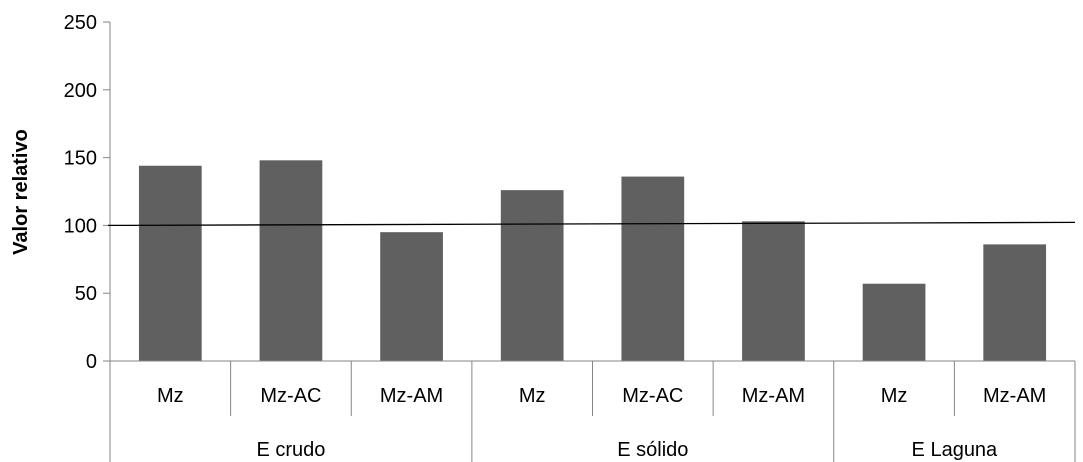 This screenshot has width=1083, height=462. Describe the element at coordinates (21, 192) in the screenshot. I see `y-axis-label: Valor relativo` at that location.